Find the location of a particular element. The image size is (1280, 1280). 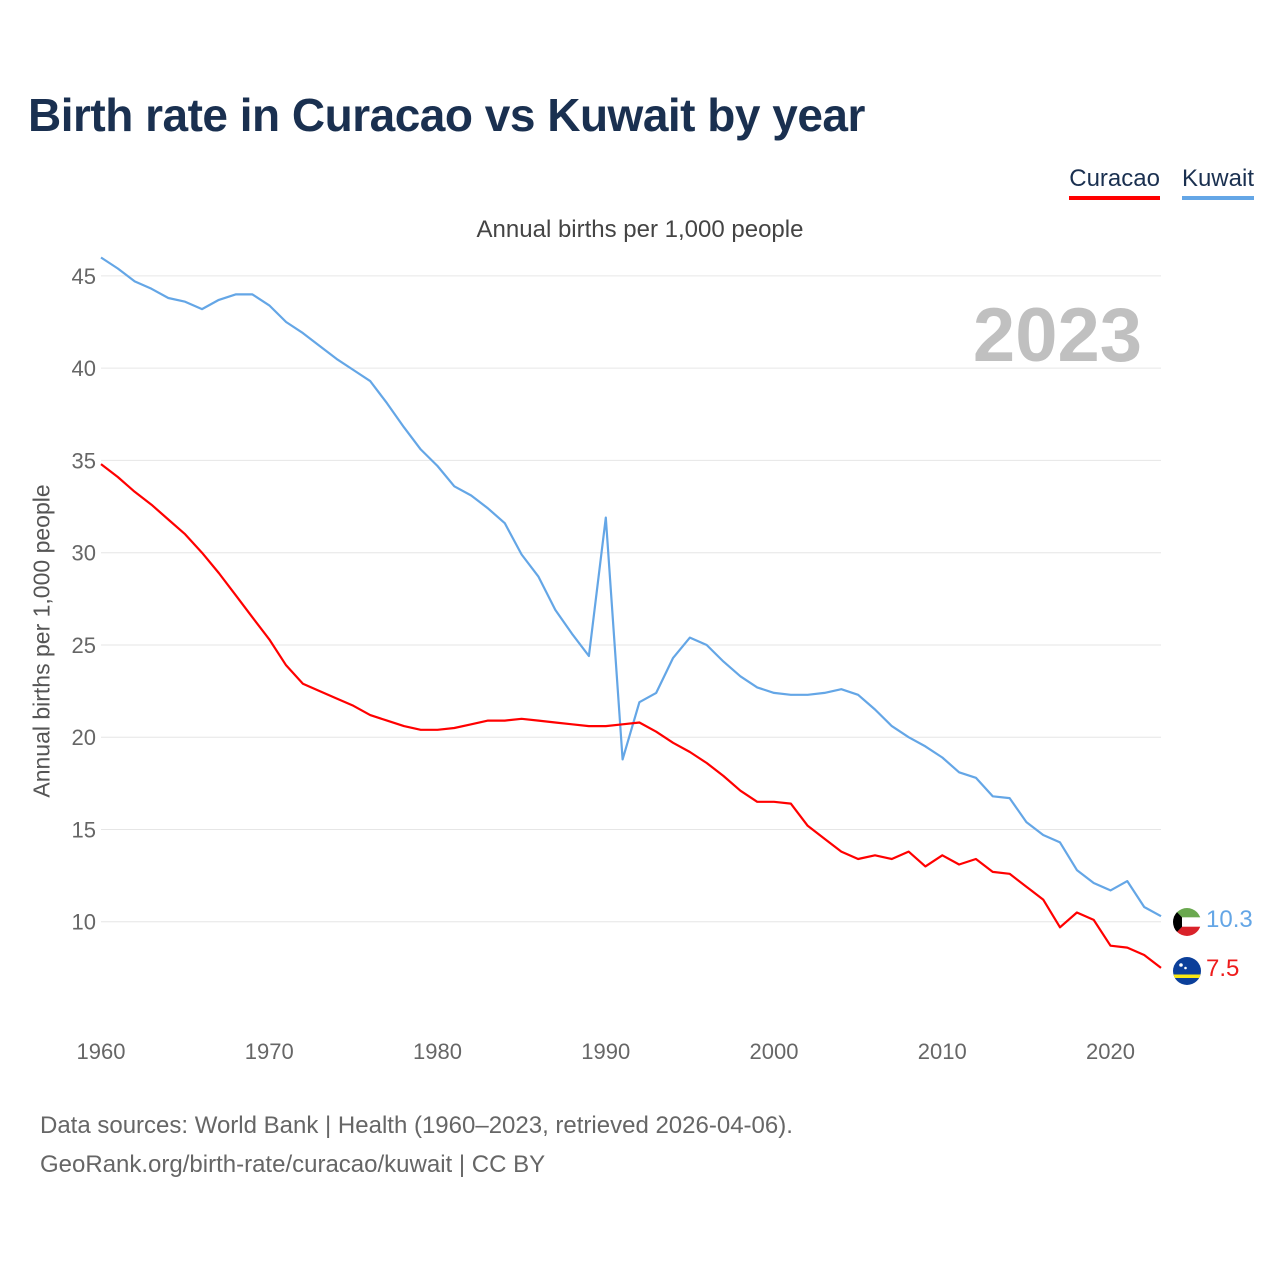

x-tick-label: 1960 is located at coordinates (101, 1051).